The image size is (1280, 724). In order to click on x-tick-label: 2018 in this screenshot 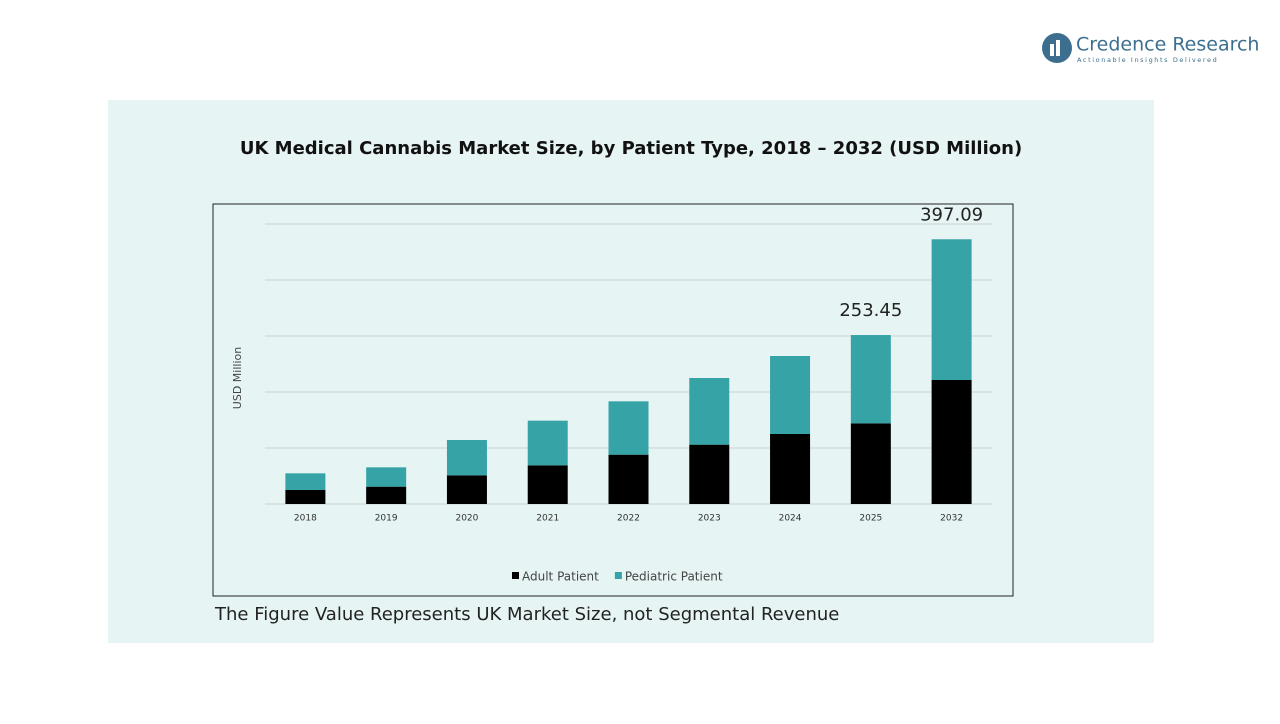, I will do `click(305, 519)`.